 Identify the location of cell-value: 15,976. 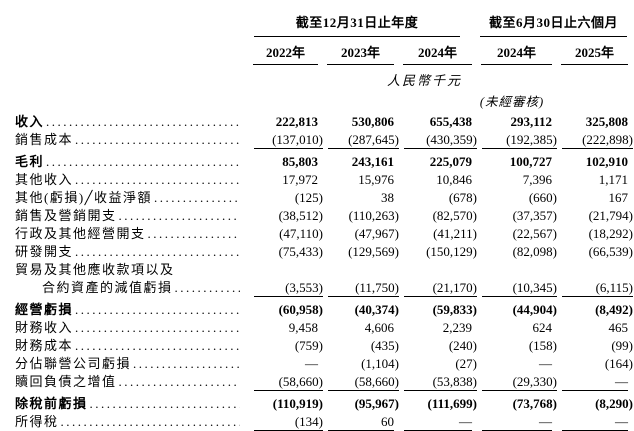
(376, 179).